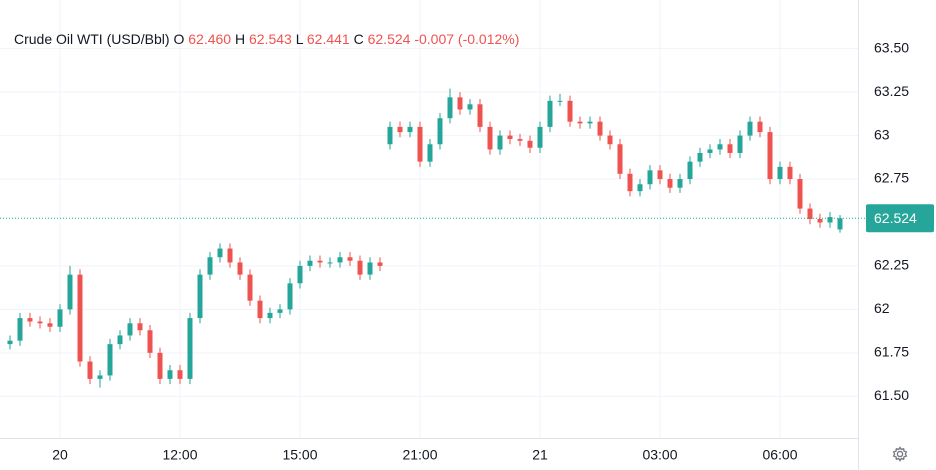  Describe the element at coordinates (467, 39) in the screenshot. I see `change-value: -0.007 (-0.012%)` at that location.